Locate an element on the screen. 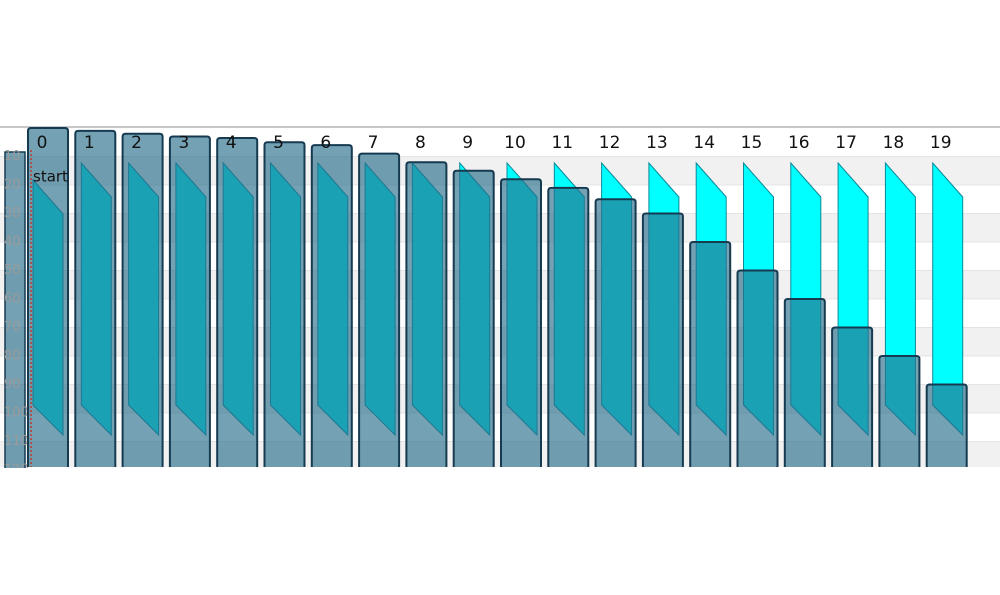 The width and height of the screenshot is (1000, 595). x-tick-label: 4 is located at coordinates (231, 143).